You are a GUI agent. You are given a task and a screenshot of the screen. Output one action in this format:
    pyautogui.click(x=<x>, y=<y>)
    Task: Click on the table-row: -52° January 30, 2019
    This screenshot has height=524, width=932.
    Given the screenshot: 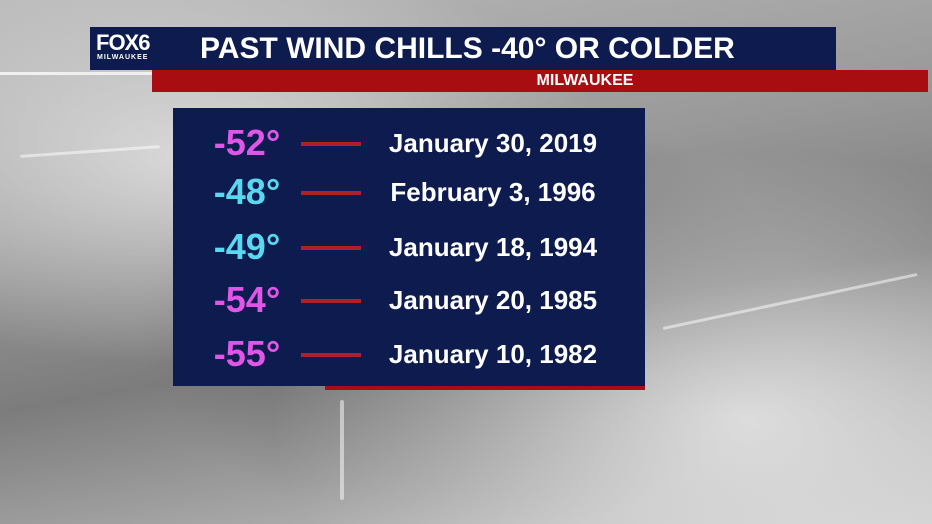 What is the action you would take?
    pyautogui.click(x=409, y=143)
    